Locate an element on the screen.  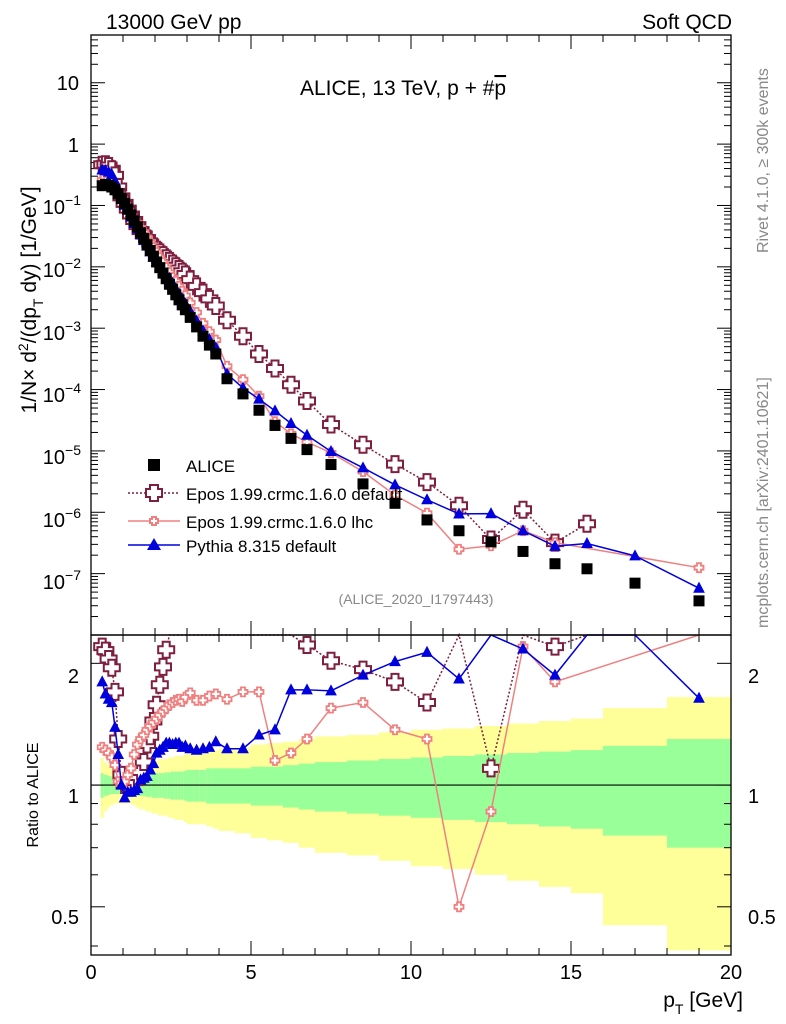
ratio-line-epos-default is located at coordinates (344, 709).